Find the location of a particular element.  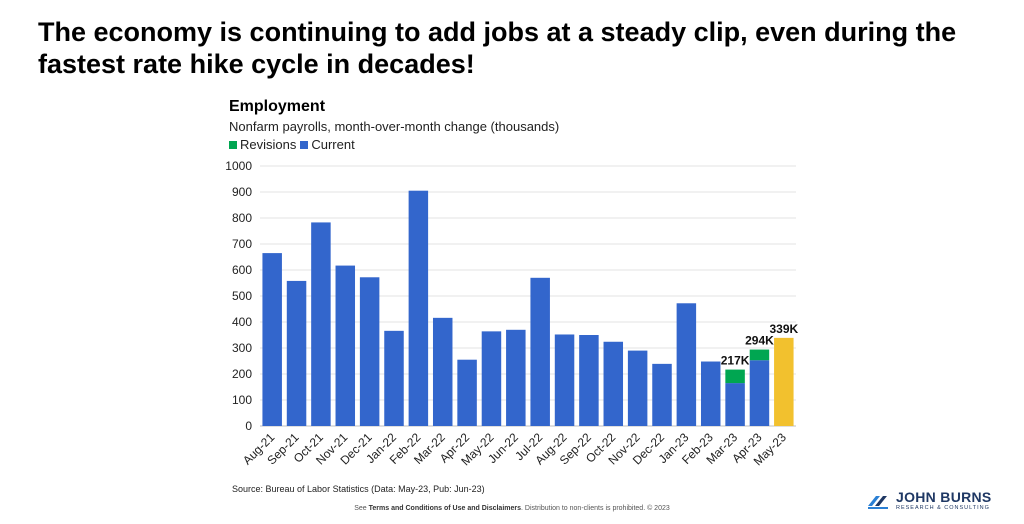

legend-item-revisions: Revisions is located at coordinates (262, 144).